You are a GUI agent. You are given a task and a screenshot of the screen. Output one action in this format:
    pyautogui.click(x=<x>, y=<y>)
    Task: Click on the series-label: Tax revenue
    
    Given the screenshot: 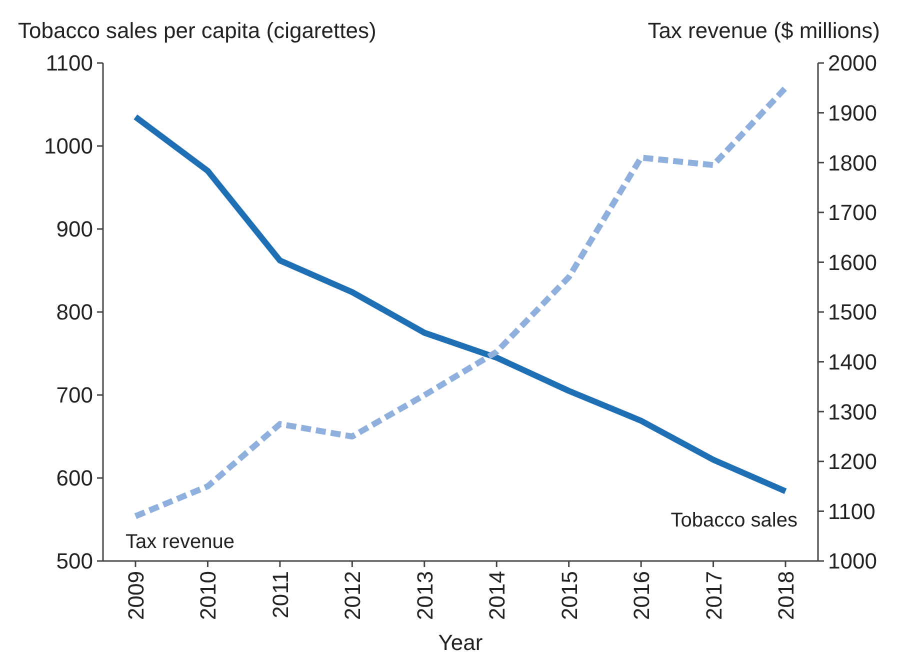 What is the action you would take?
    pyautogui.click(x=180, y=542)
    